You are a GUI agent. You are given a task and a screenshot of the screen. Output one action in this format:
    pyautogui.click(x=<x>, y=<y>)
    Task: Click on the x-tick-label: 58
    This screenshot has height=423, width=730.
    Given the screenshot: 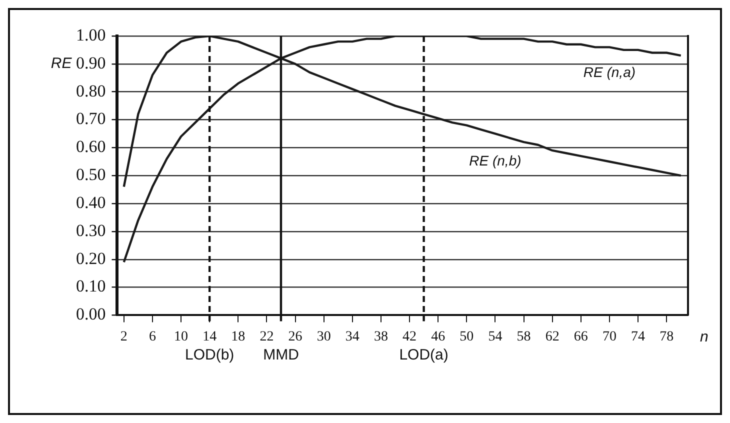 What is the action you would take?
    pyautogui.click(x=523, y=336)
    